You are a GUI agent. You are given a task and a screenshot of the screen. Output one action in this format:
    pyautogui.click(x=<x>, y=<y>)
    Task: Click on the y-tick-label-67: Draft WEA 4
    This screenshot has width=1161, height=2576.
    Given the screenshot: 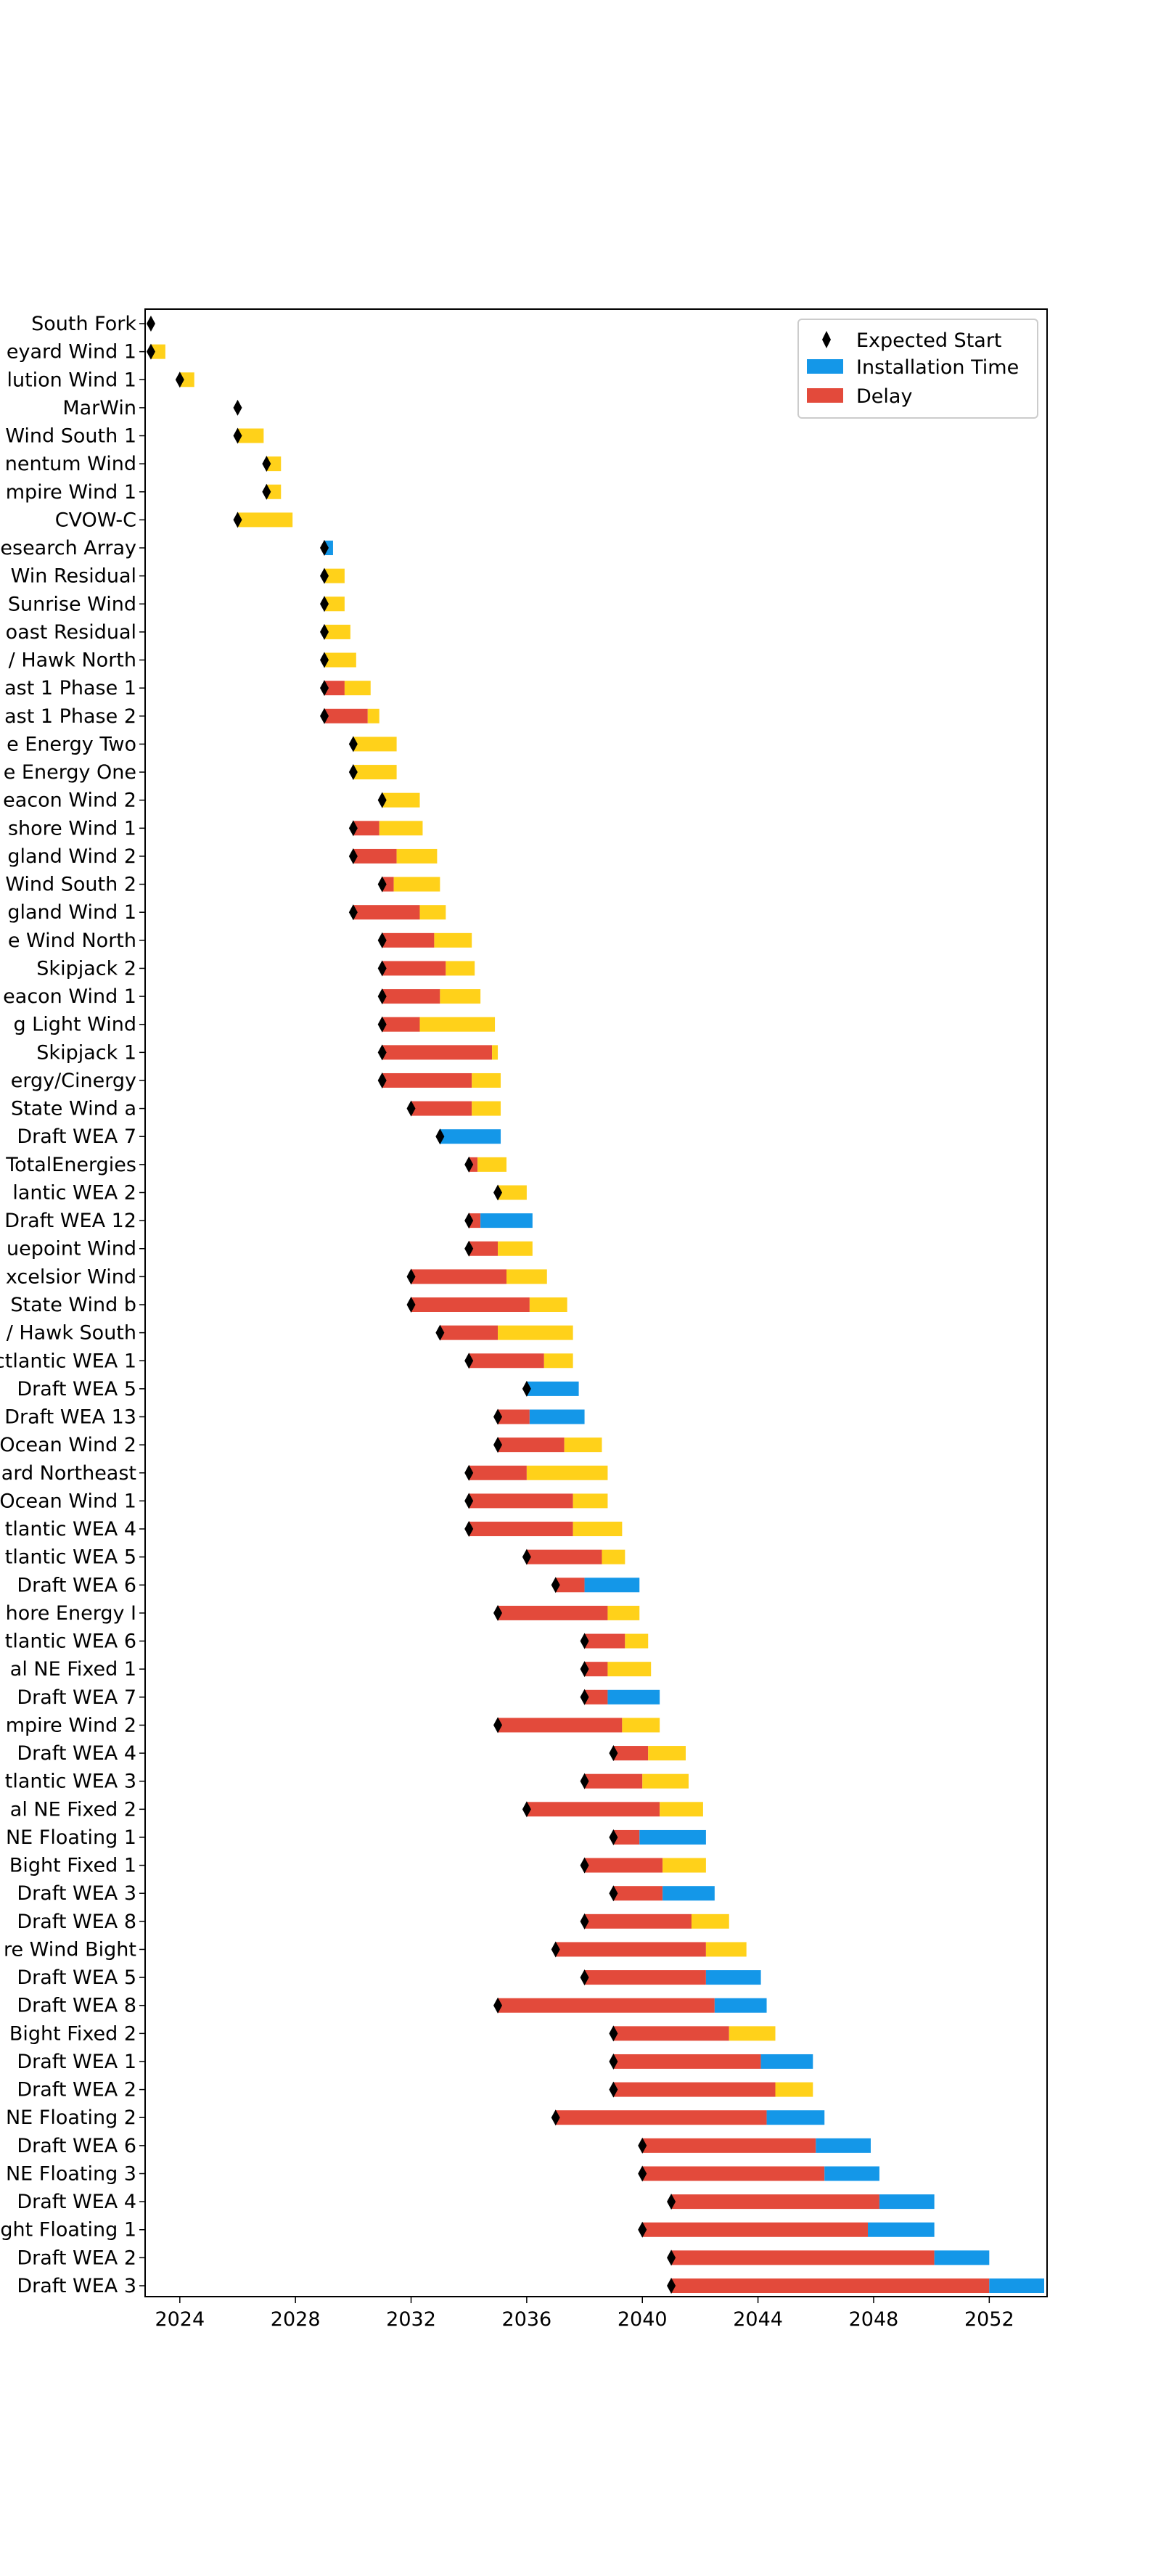 What is the action you would take?
    pyautogui.click(x=76, y=2202)
    